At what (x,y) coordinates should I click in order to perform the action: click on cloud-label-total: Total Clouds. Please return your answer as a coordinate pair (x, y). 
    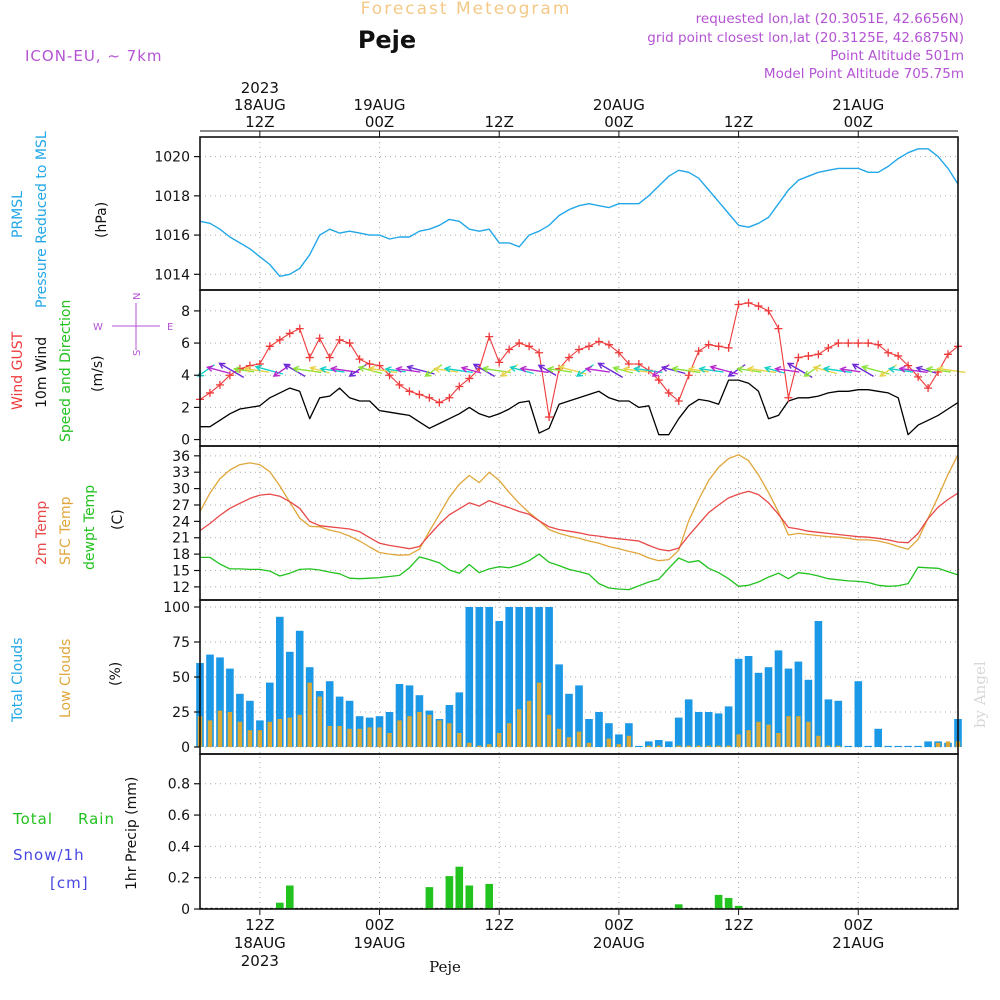
    Looking at the image, I should click on (18, 680).